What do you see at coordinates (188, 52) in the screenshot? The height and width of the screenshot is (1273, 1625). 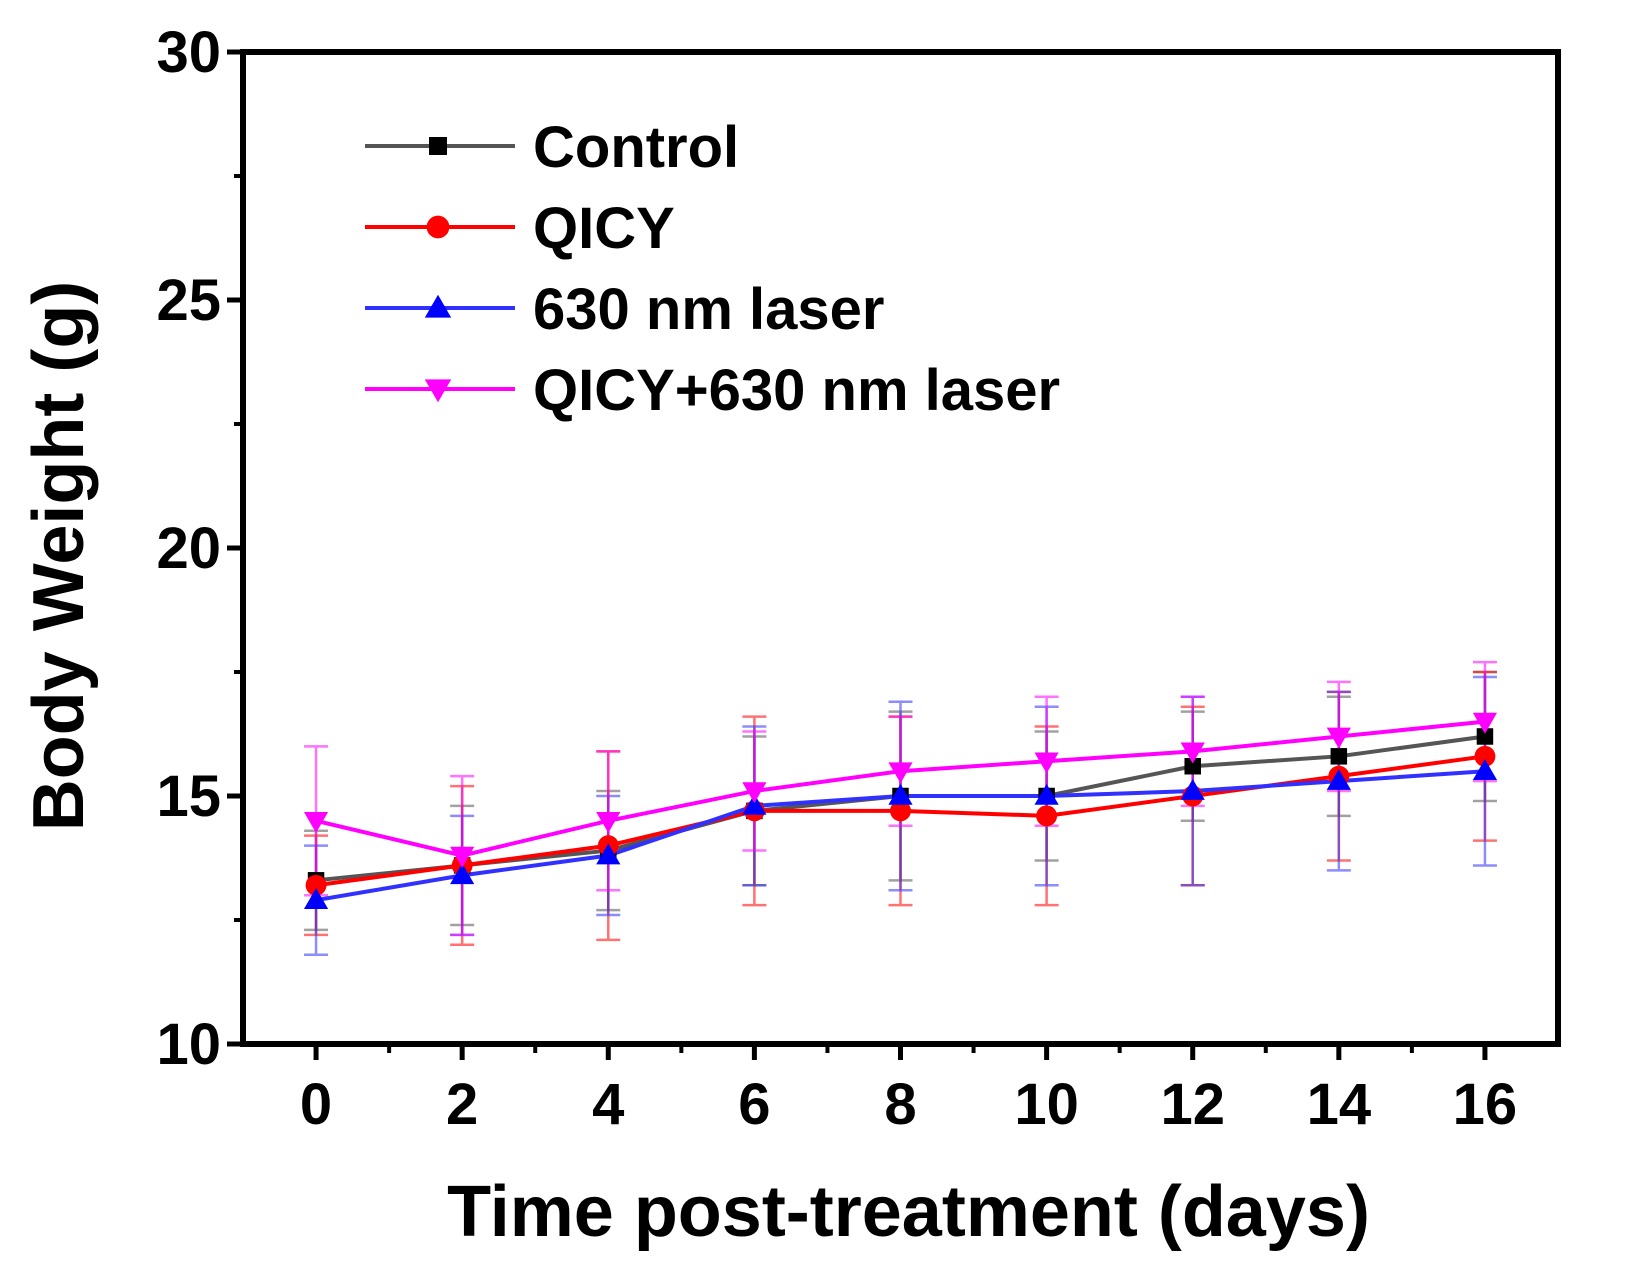 I see `y-tick-label: 30` at bounding box center [188, 52].